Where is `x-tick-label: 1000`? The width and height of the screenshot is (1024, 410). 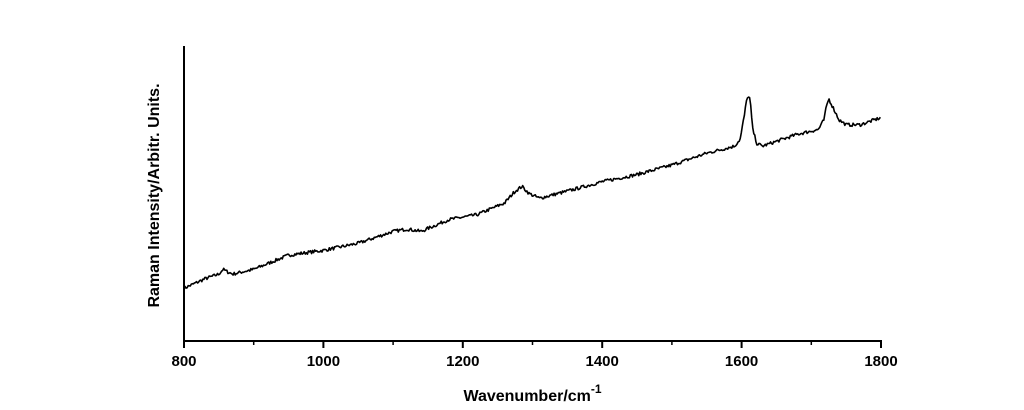
x-tick-label: 1000 is located at coordinates (323, 361).